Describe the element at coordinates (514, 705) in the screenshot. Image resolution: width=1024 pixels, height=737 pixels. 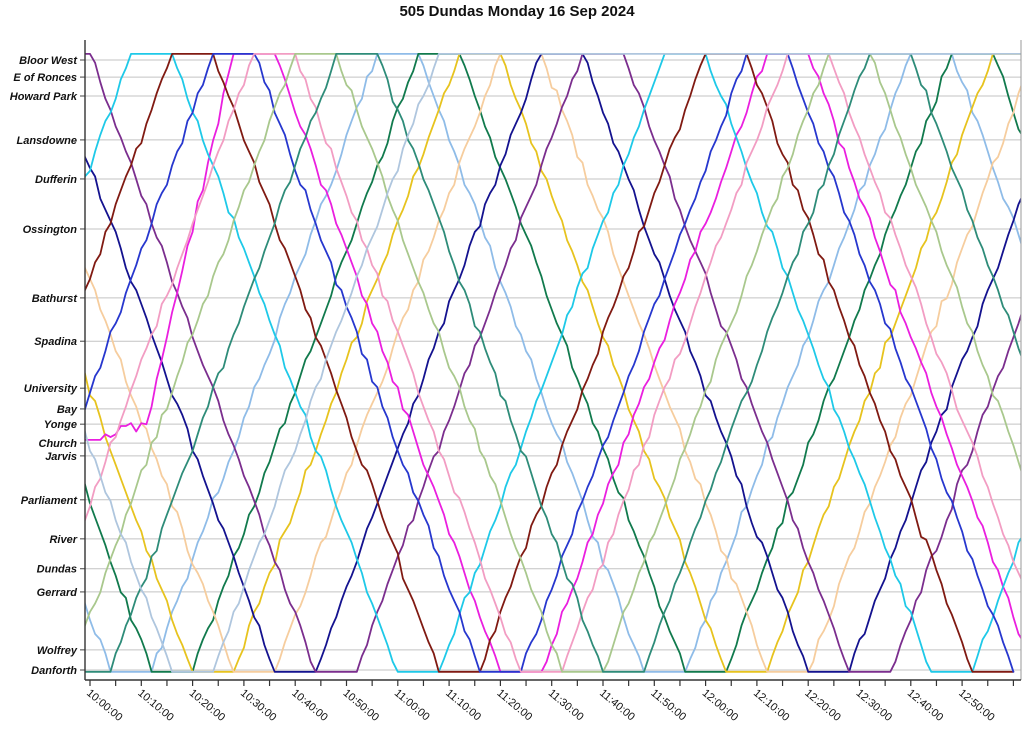
I see `x-axis-time-label: 11:20:00` at that location.